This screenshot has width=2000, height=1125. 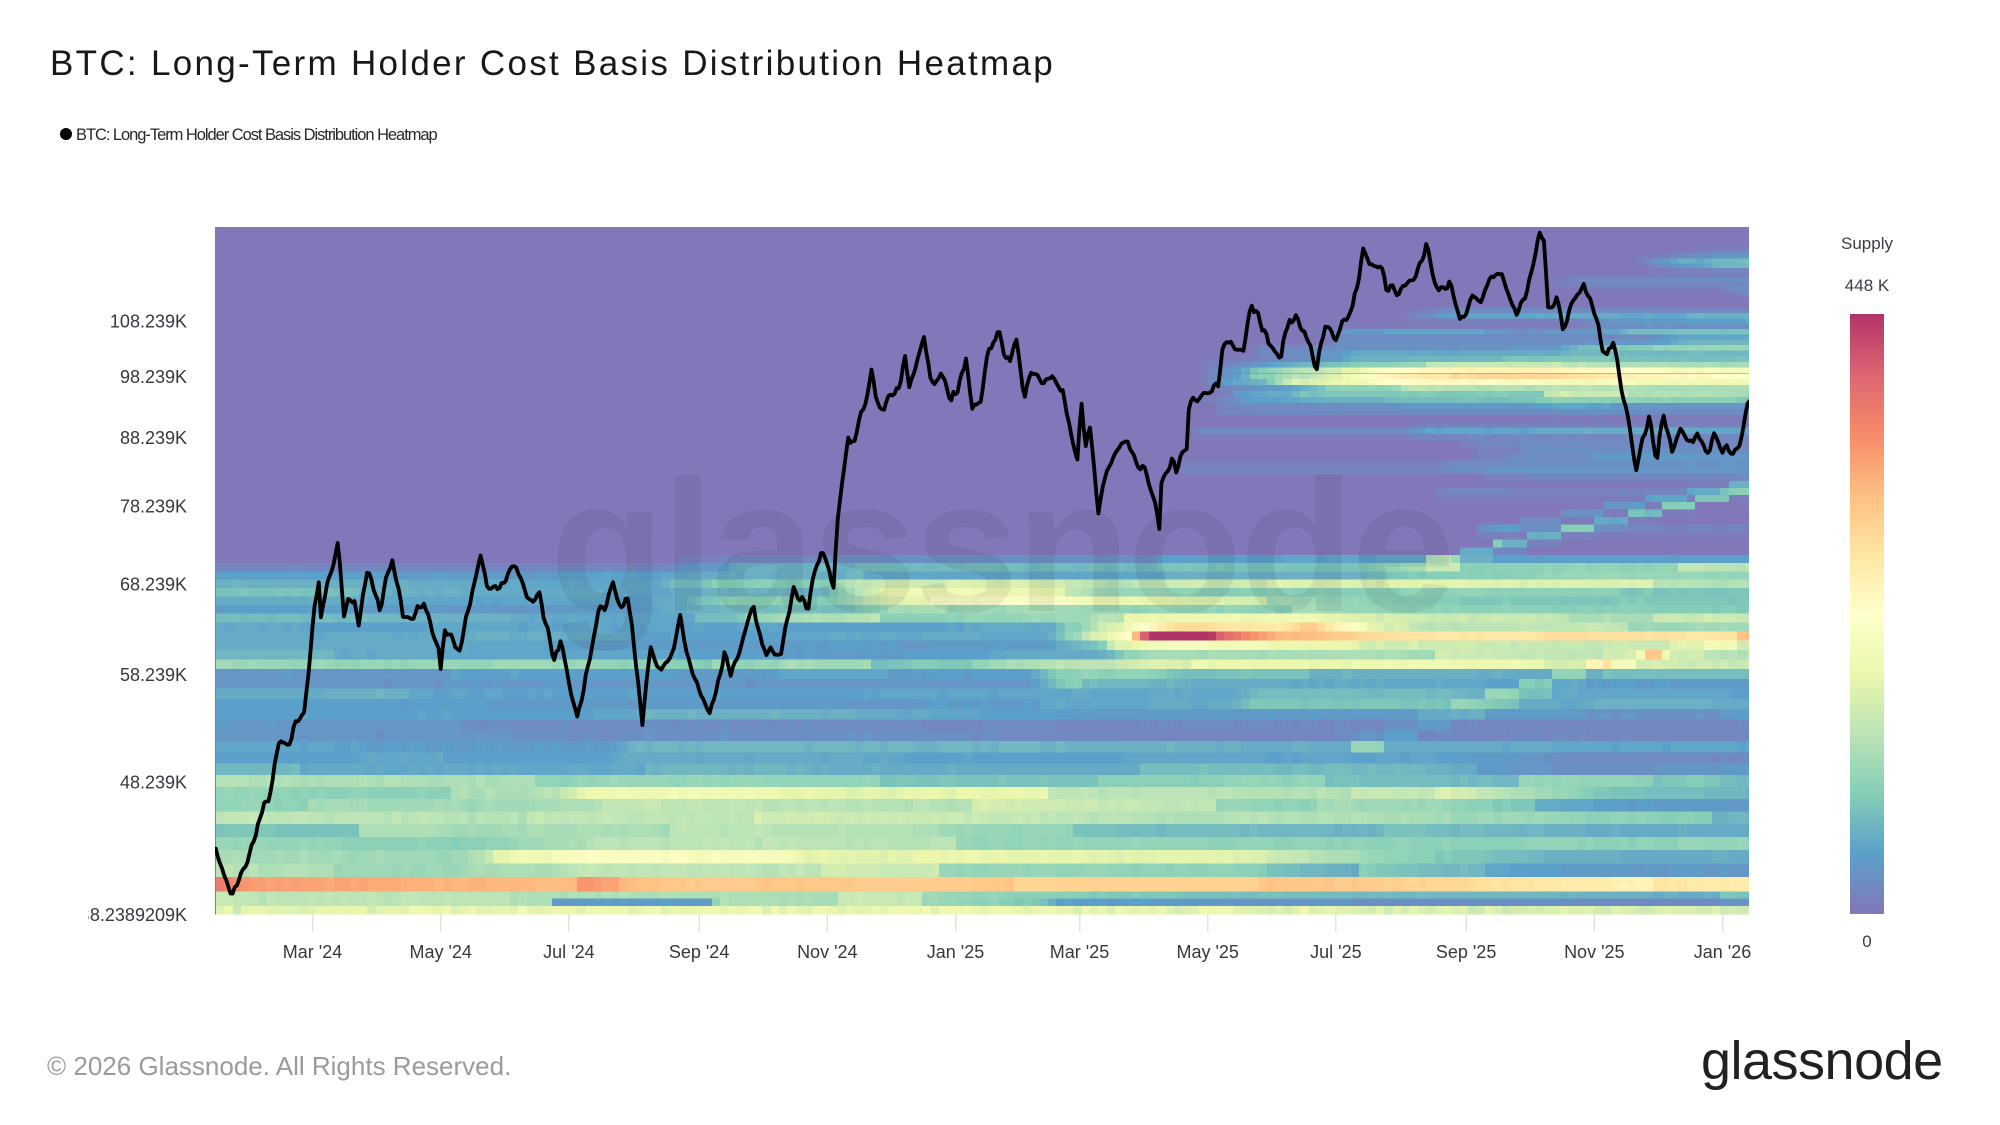 What do you see at coordinates (1335, 952) in the screenshot?
I see `svg-text: Jul '25` at bounding box center [1335, 952].